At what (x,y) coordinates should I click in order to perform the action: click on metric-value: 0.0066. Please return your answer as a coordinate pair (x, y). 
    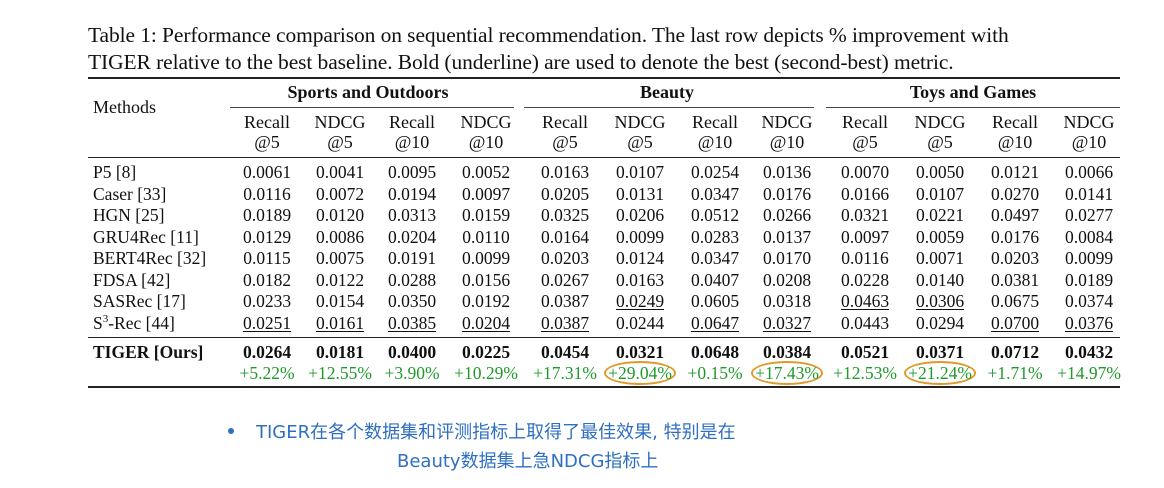
    Looking at the image, I should click on (1089, 172).